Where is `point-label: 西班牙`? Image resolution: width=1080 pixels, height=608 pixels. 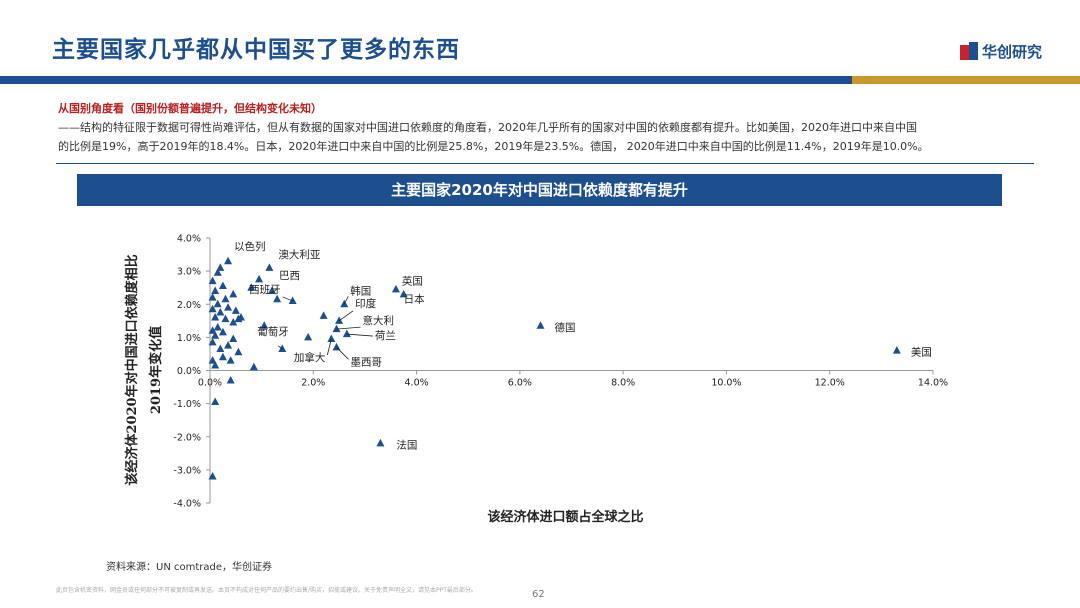 point-label: 西班牙 is located at coordinates (265, 290).